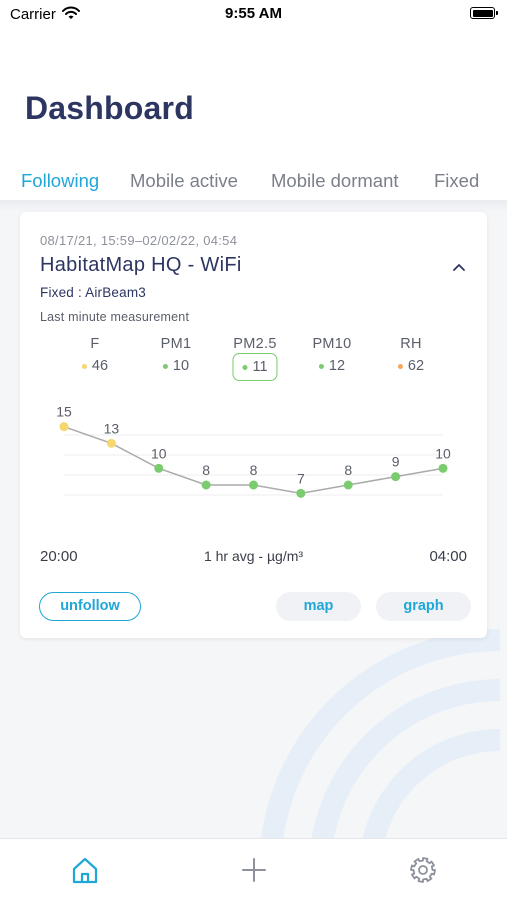 The height and width of the screenshot is (901, 507). I want to click on gear-icon, so click(423, 870).